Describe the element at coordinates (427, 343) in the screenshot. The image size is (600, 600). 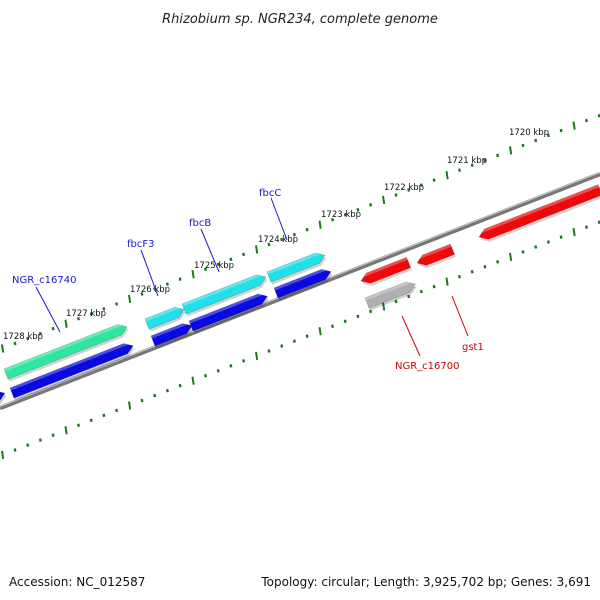
I see `gene-label-ngr-c16700-group: NGR_c16700` at that location.